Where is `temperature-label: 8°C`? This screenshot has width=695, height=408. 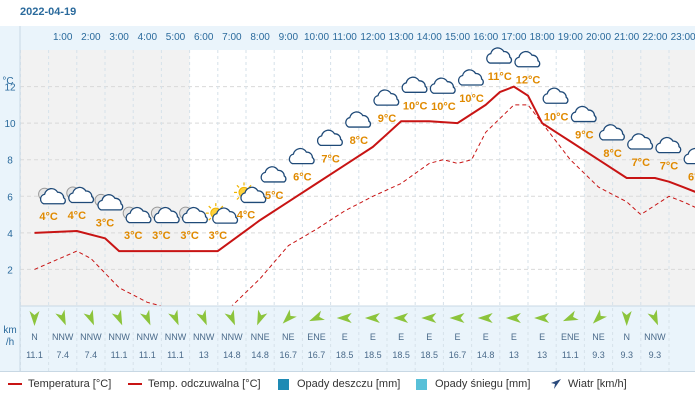 temperature-label: 8°C is located at coordinates (359, 141).